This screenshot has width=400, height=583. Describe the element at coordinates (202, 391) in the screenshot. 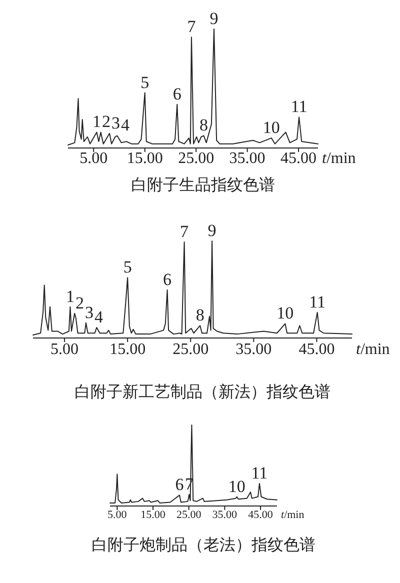

I see `text: 白附子新工艺制品（新法）指纹色谱` at that location.